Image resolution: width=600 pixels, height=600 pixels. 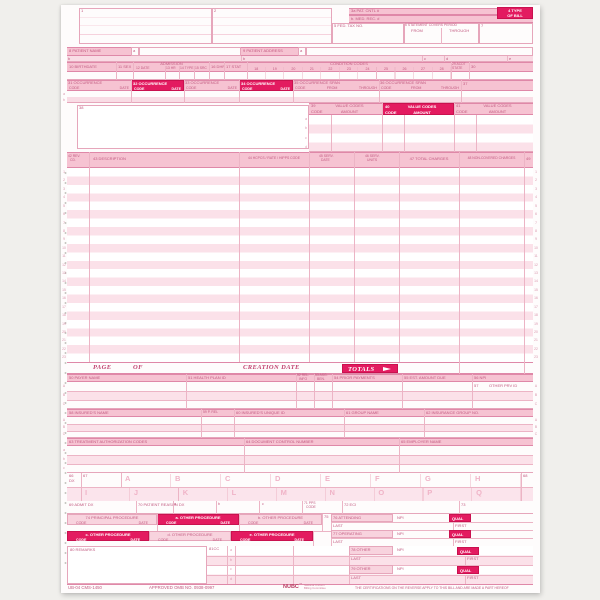 I want to click on field-51-label: 51 HEALTH PLAN ID, so click(x=207, y=377).